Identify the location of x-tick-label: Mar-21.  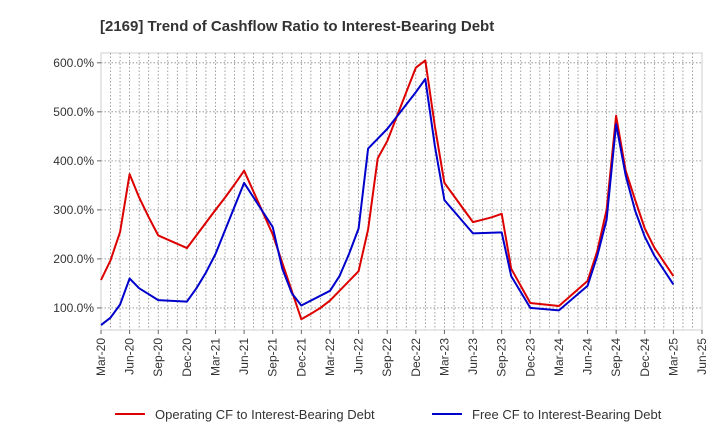
(215, 357).